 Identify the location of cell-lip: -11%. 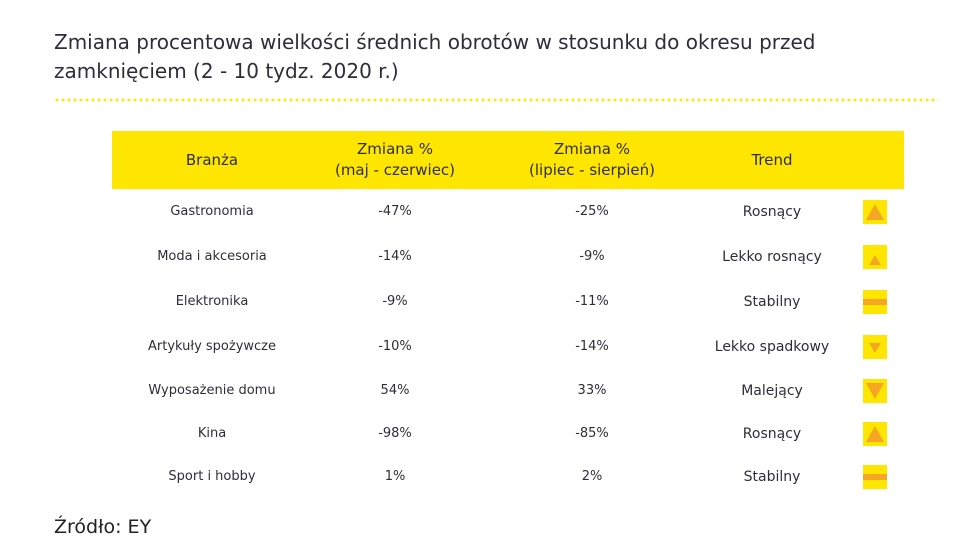
(592, 301).